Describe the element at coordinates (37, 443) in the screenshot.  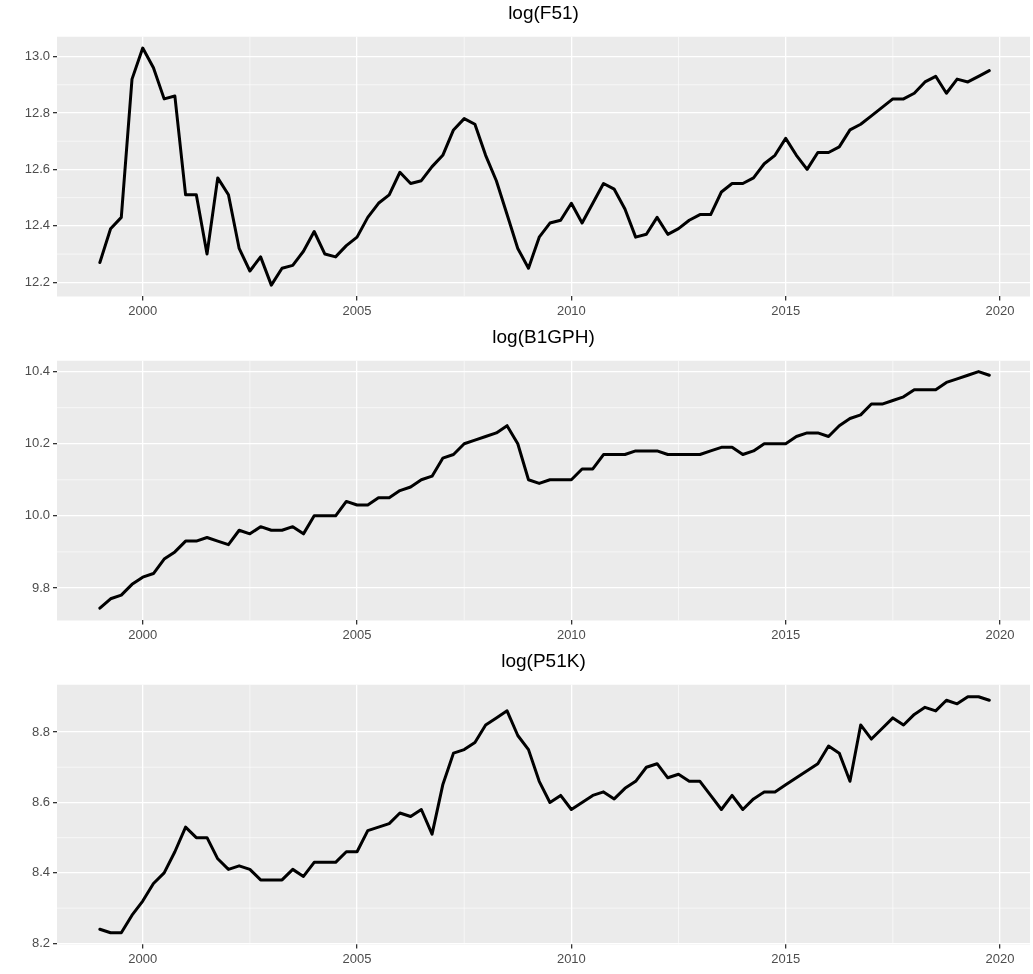
I see `y-tick-label: 10.2` at that location.